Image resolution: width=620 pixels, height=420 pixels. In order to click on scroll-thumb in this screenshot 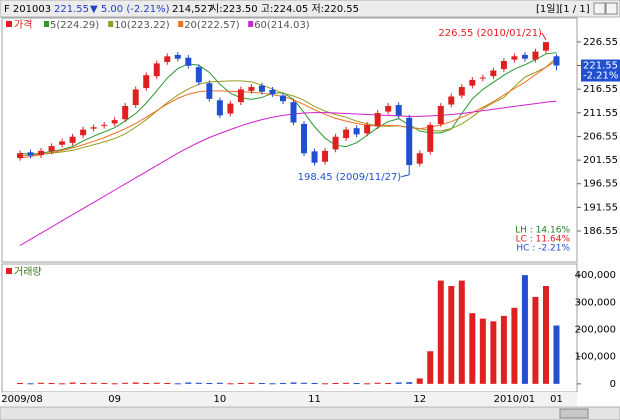, I will do `click(574, 413)`.